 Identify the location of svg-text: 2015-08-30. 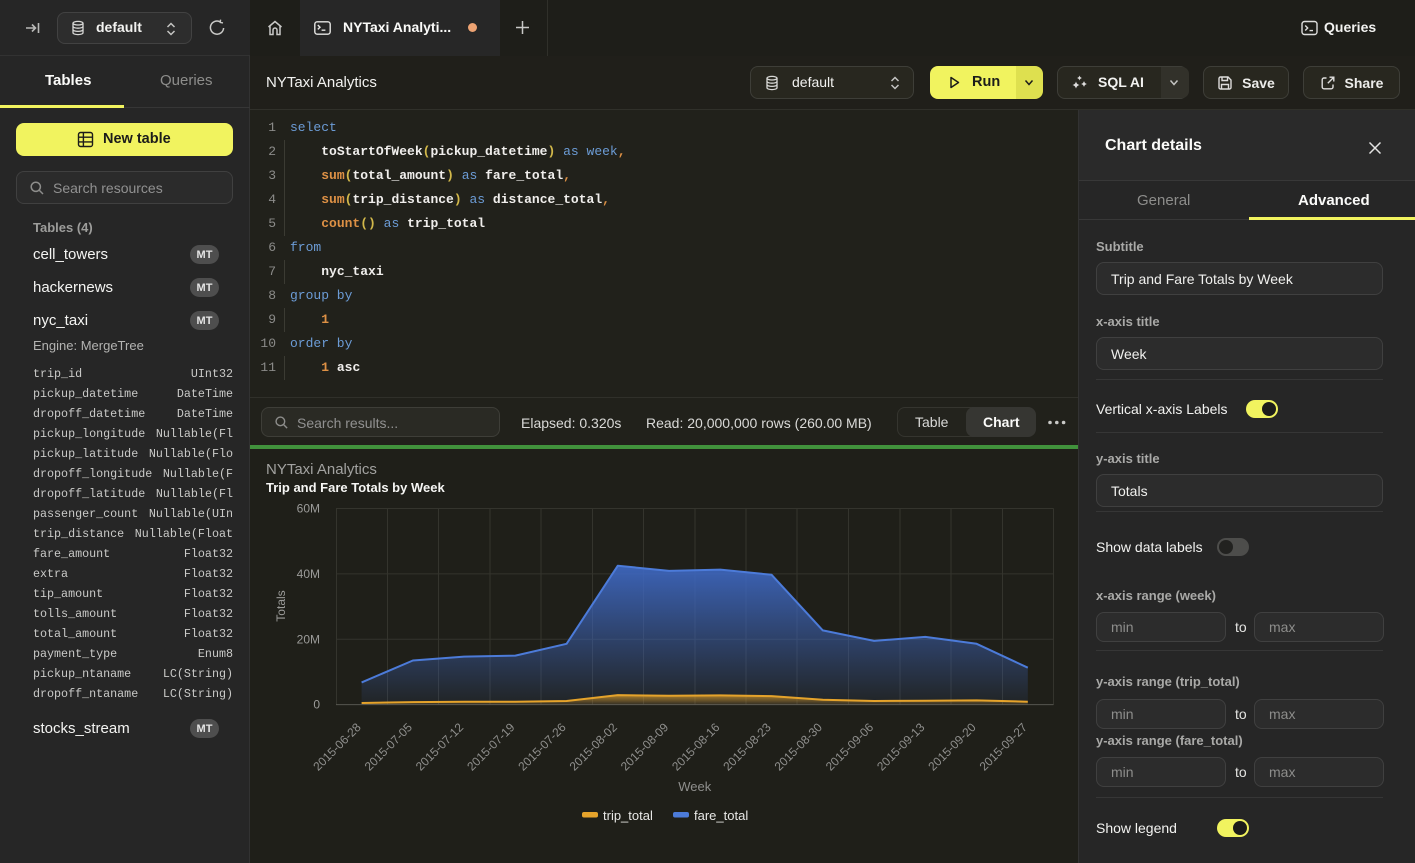
(799, 747).